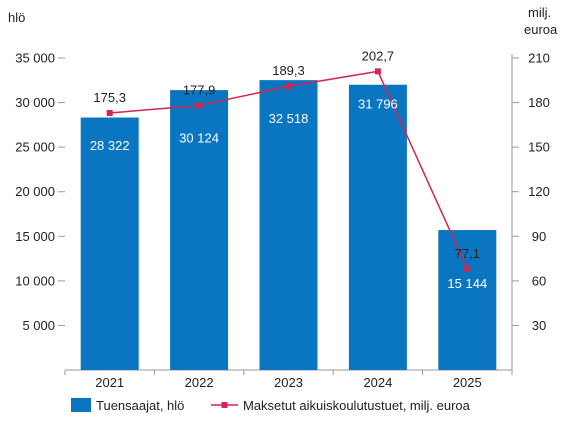  I want to click on right-axis-unit-line2: euroa, so click(541, 29).